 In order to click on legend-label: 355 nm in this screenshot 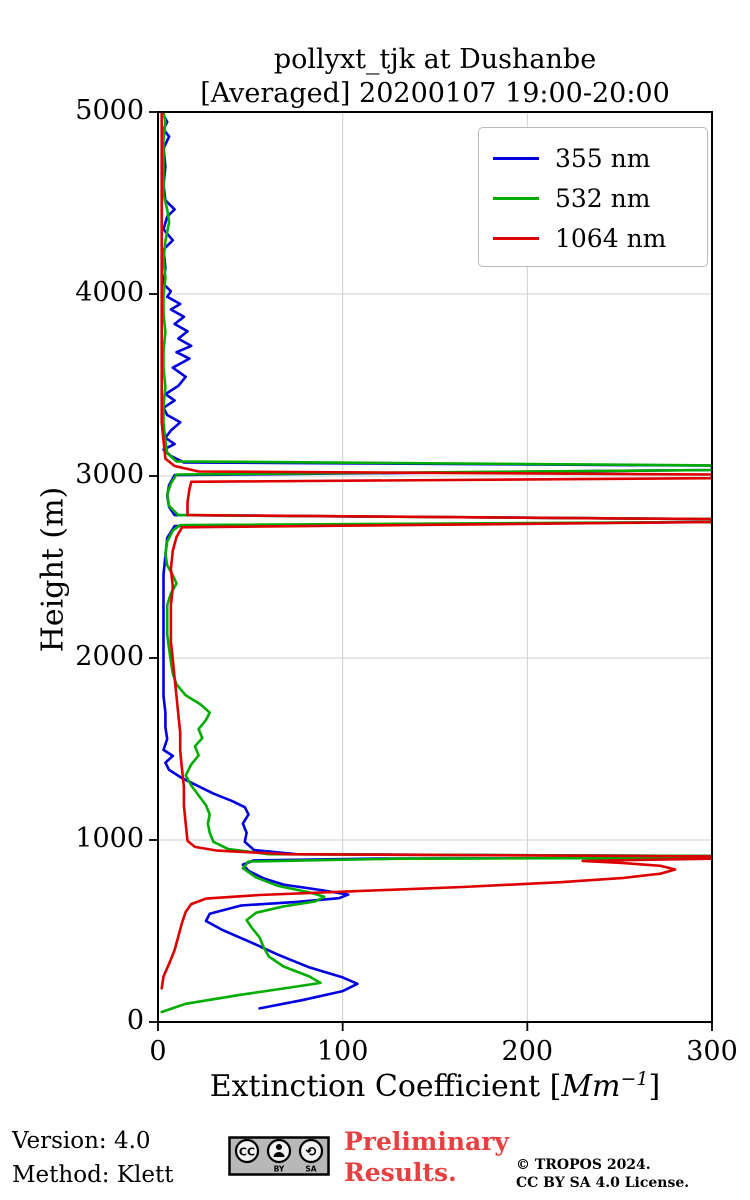, I will do `click(603, 158)`.